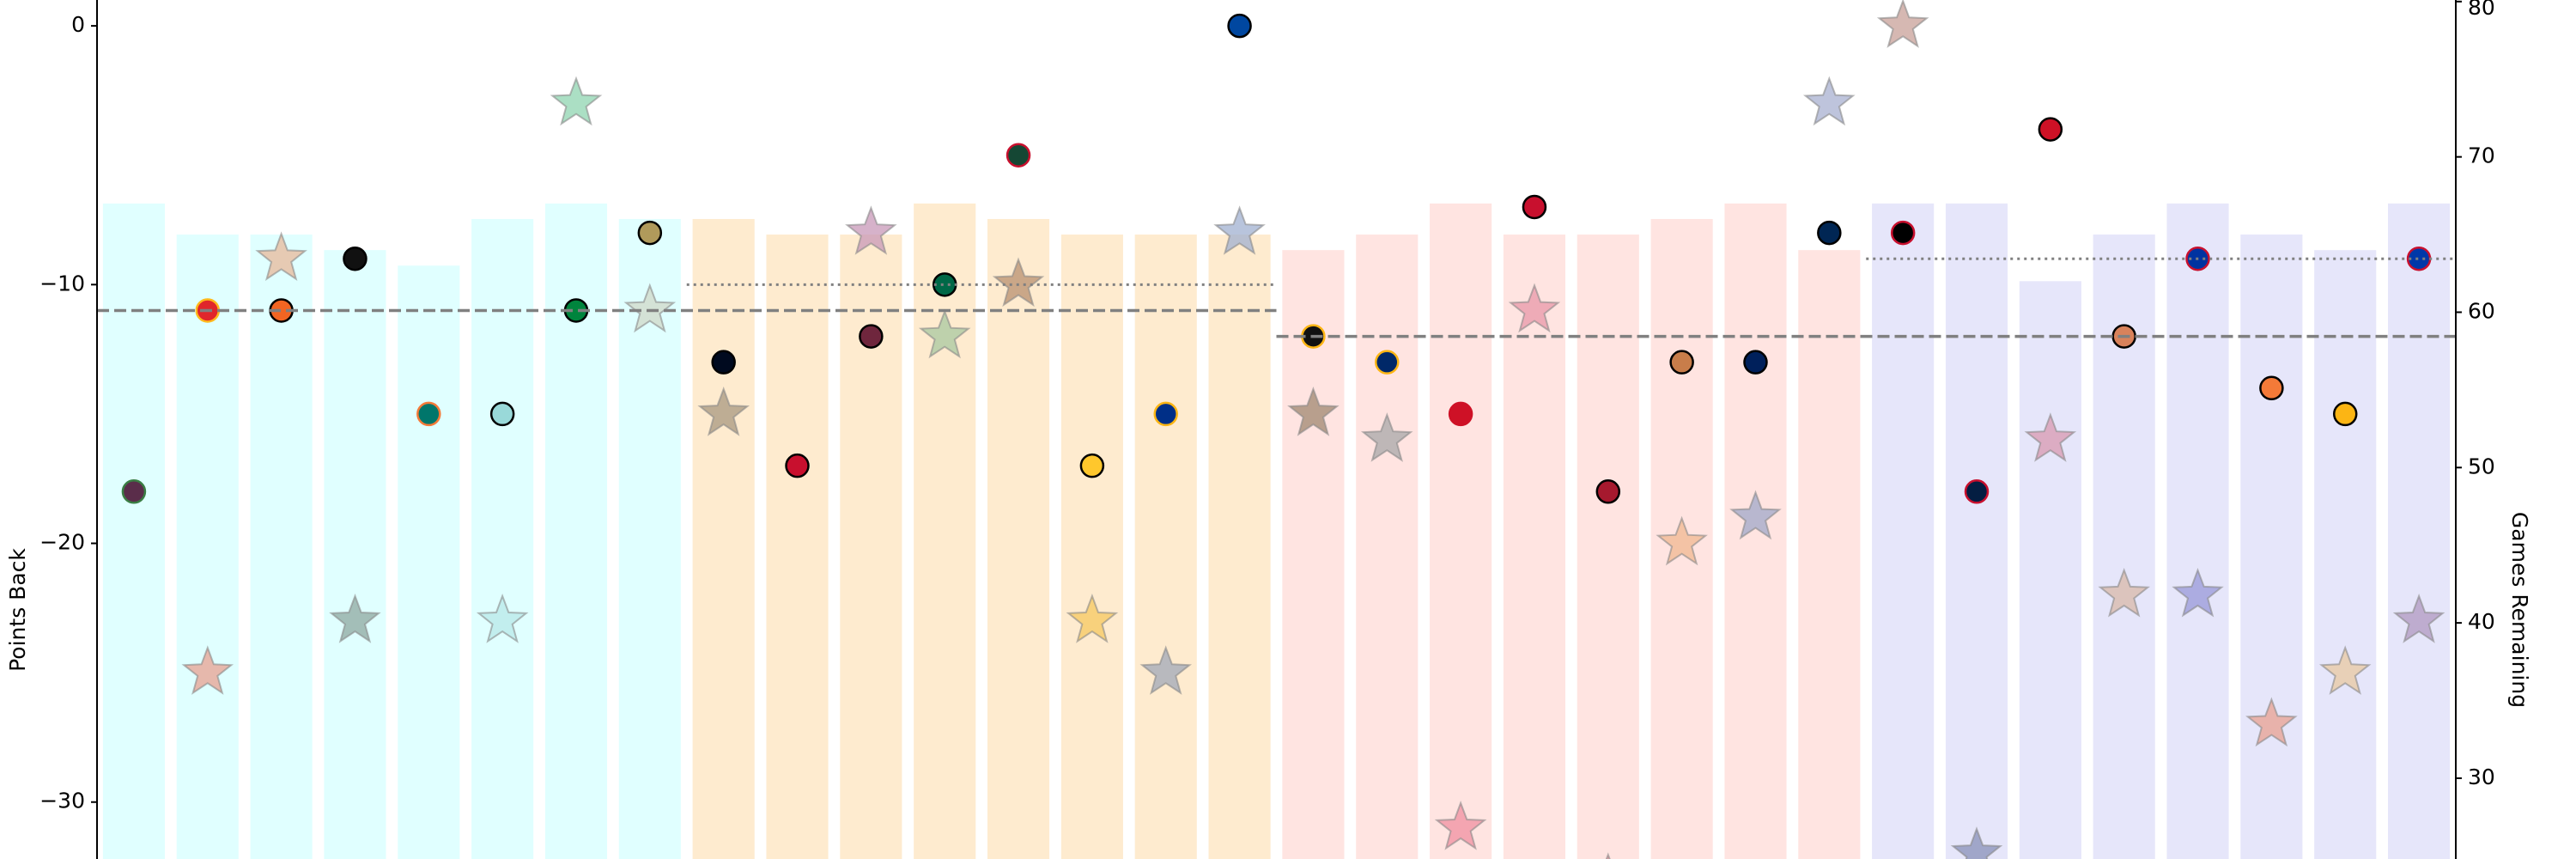  Describe the element at coordinates (2481, 777) in the screenshot. I see `y2-tick-label: 30` at that location.